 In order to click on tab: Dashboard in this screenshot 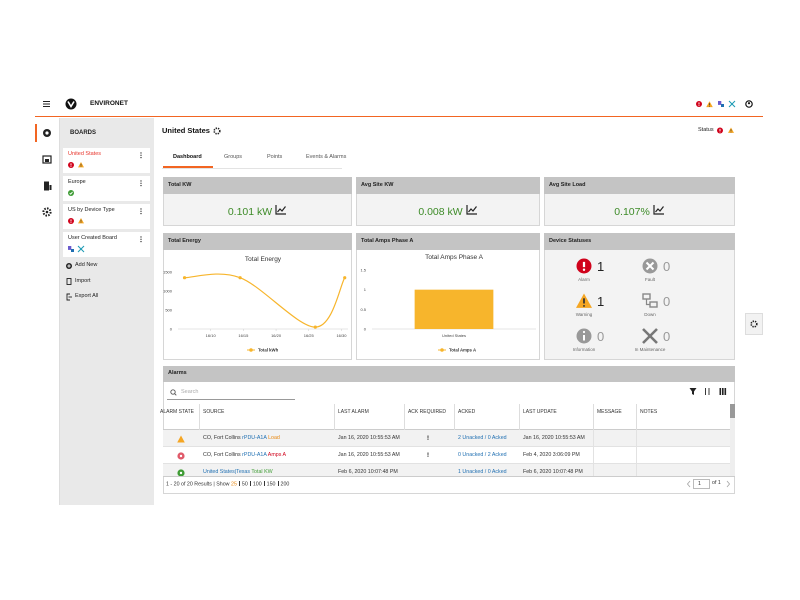, I will do `click(187, 157)`.